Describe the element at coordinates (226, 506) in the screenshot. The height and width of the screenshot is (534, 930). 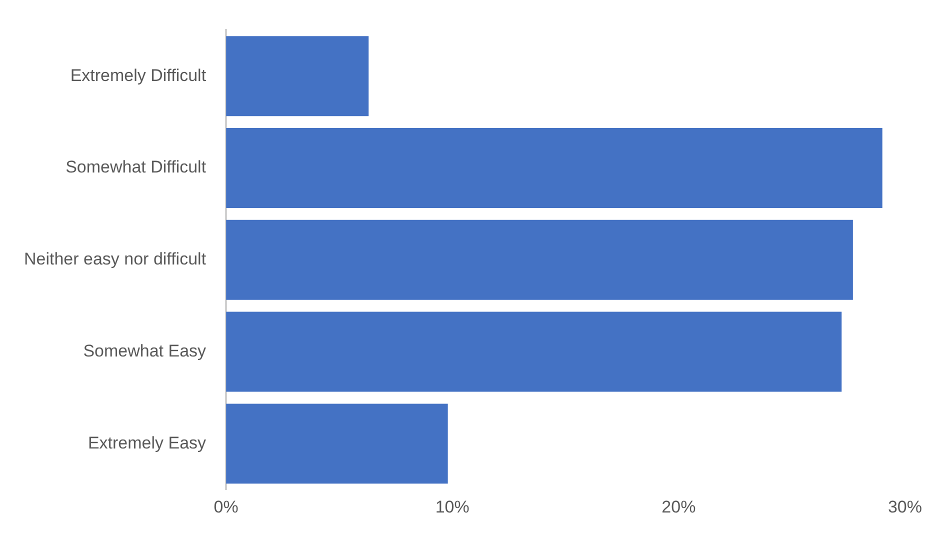
I see `x-tick-label: 0%` at that location.